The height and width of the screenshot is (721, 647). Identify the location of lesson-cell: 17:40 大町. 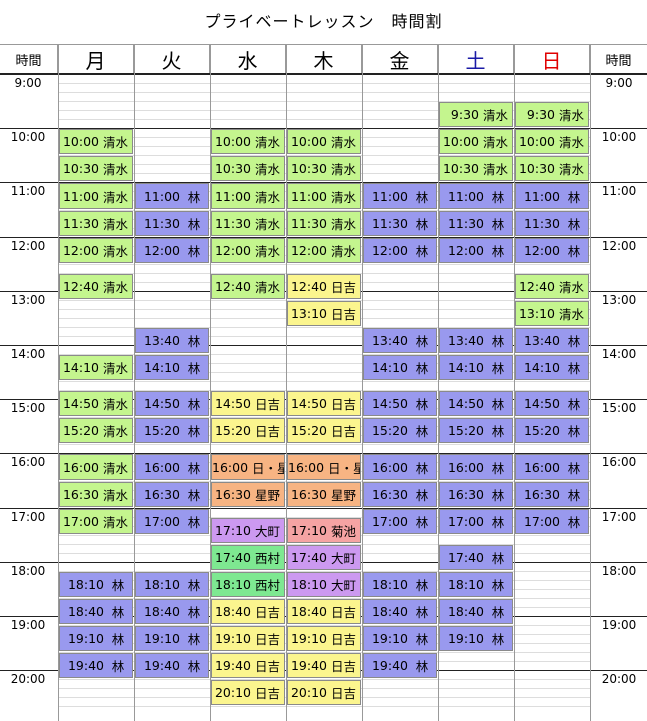
(324, 557).